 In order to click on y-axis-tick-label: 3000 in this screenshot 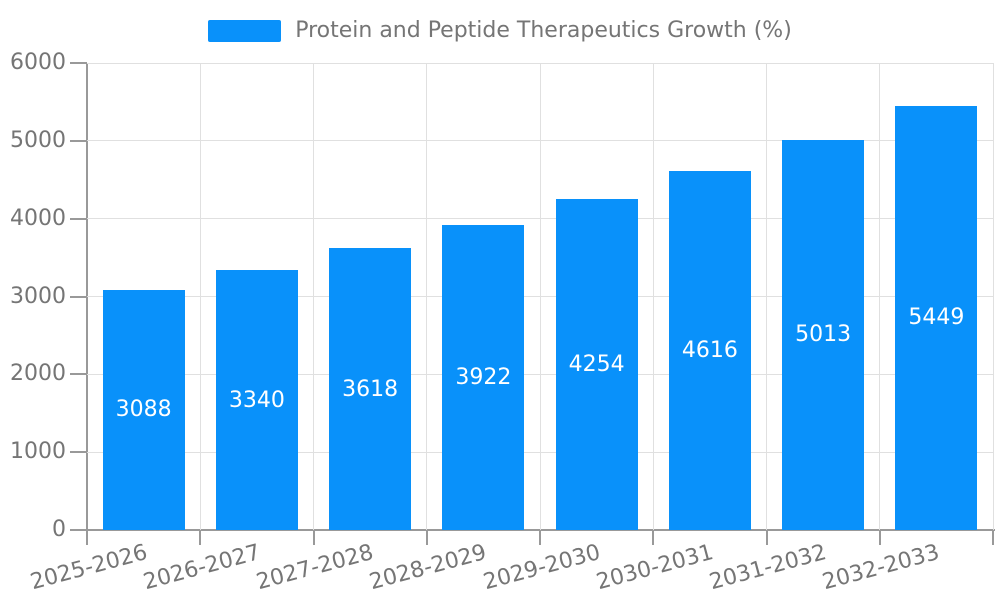, I will do `click(38, 296)`.